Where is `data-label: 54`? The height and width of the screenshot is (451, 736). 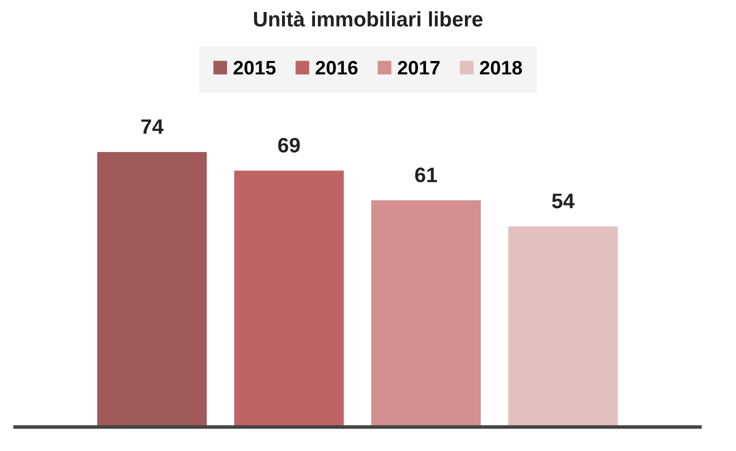
data-label: 54 is located at coordinates (563, 201).